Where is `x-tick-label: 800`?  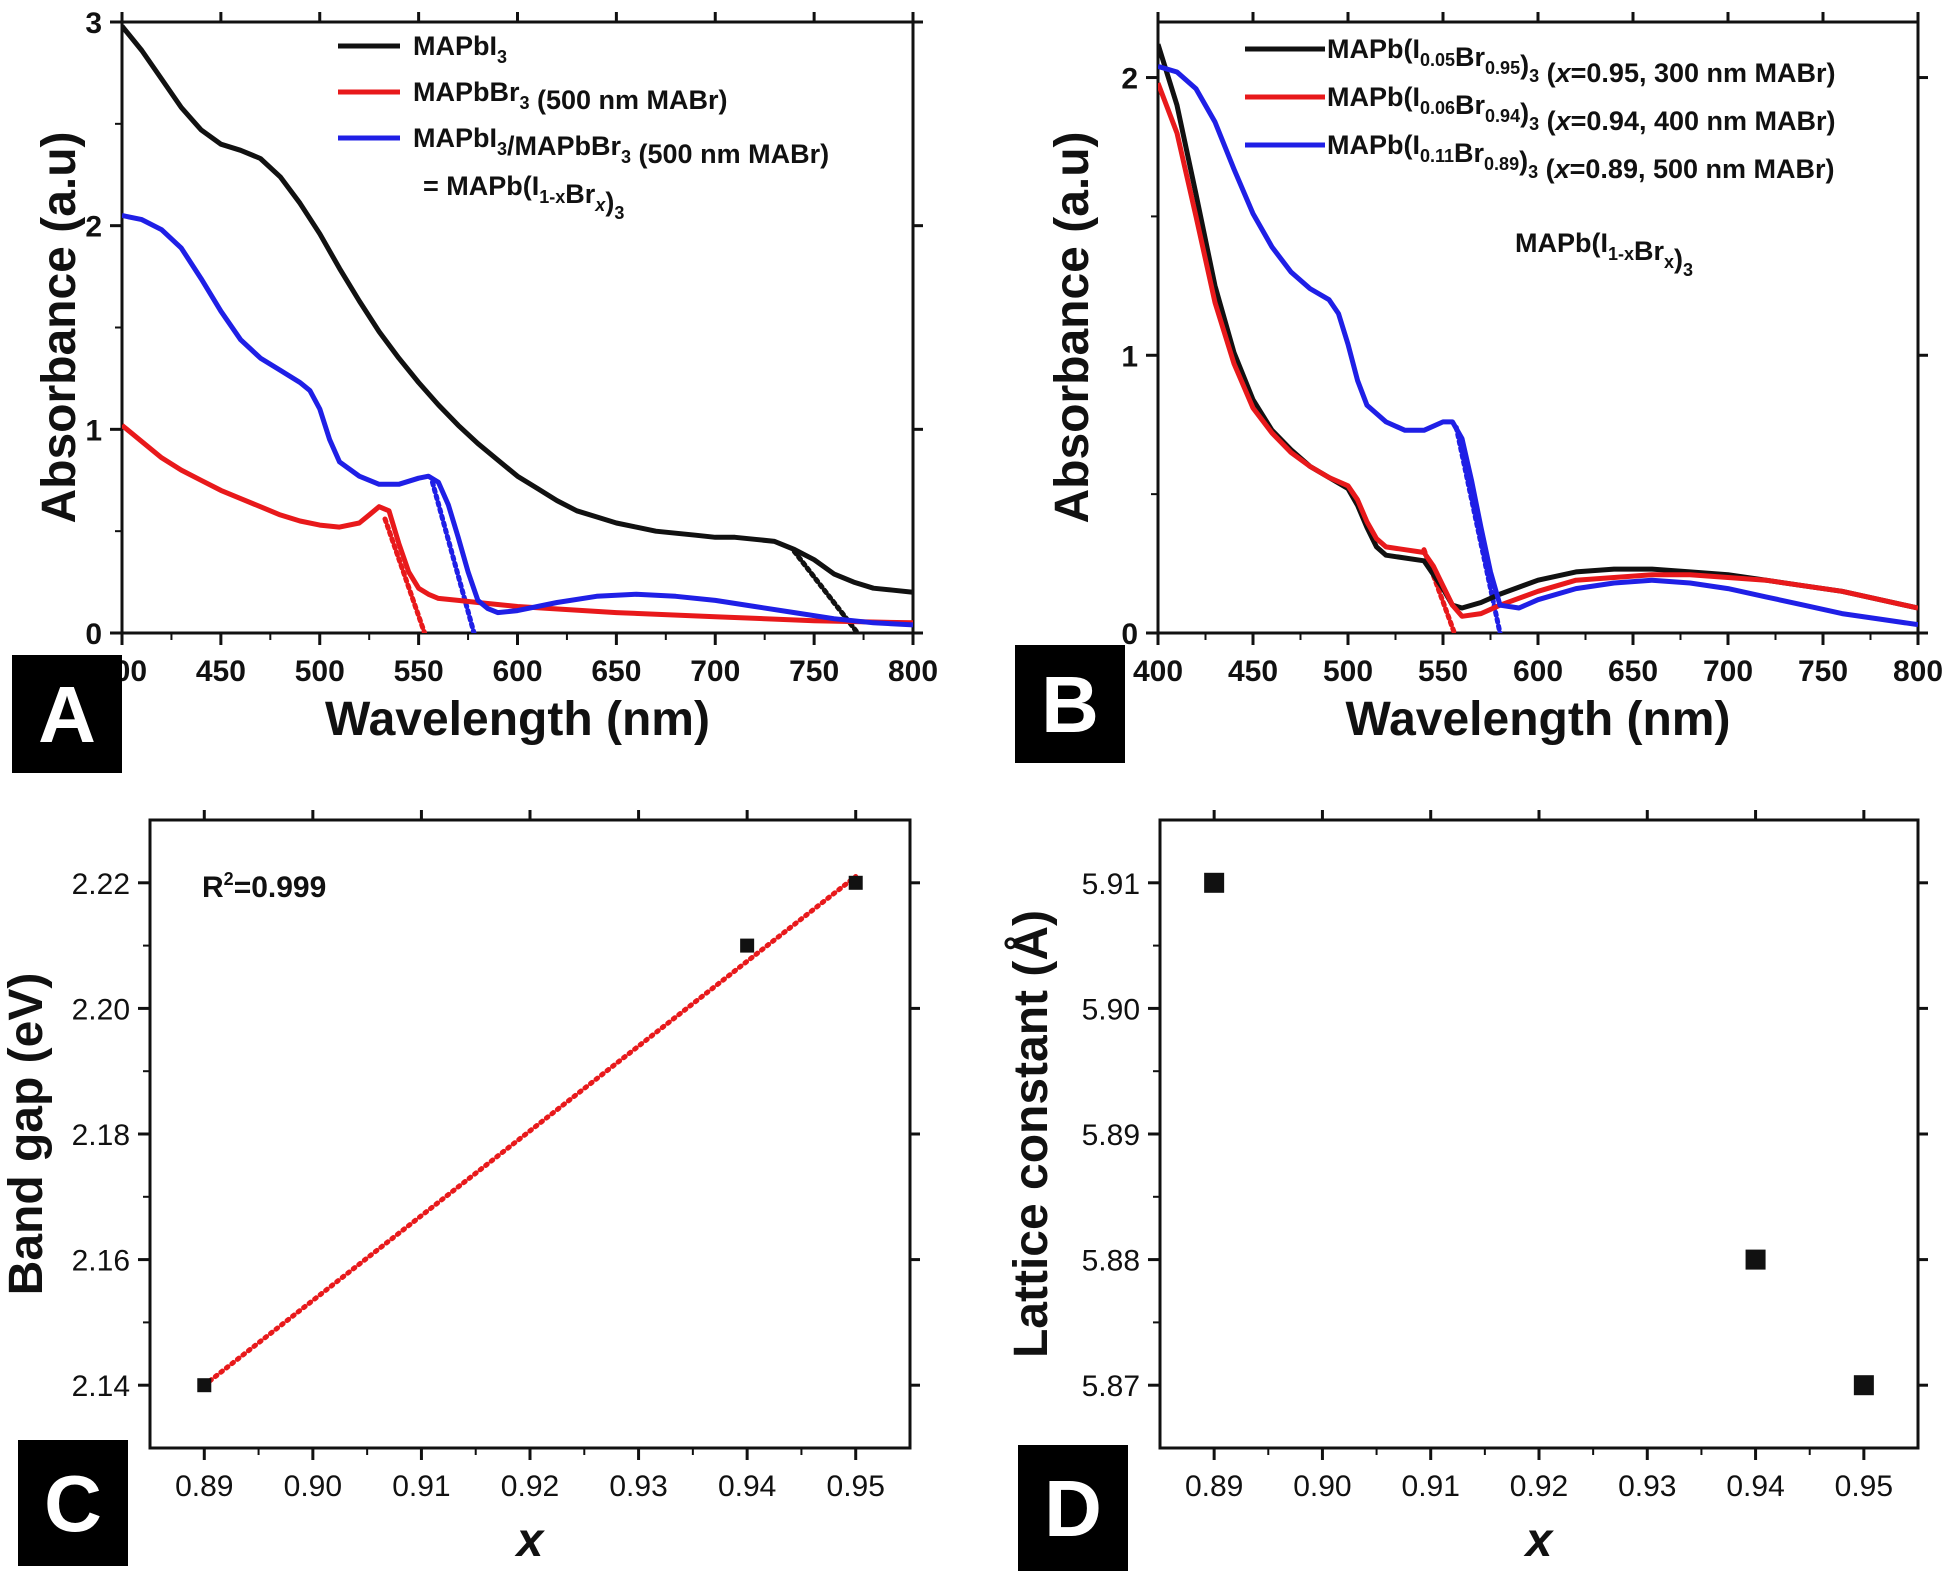 x-tick-label: 800 is located at coordinates (913, 671).